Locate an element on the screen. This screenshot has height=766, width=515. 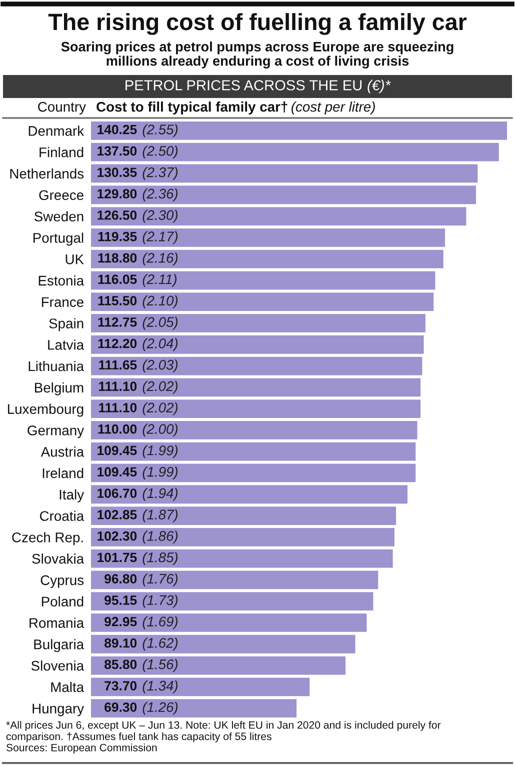
y-tick-label: Bulgaria is located at coordinates (59, 645).